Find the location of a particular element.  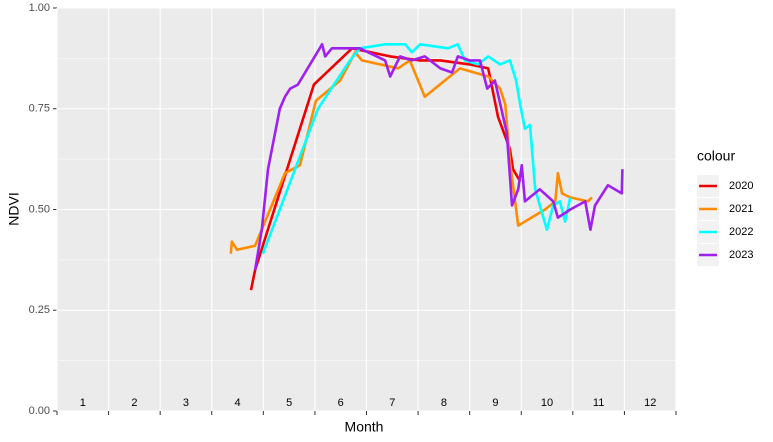

legend-title: colour is located at coordinates (716, 156).